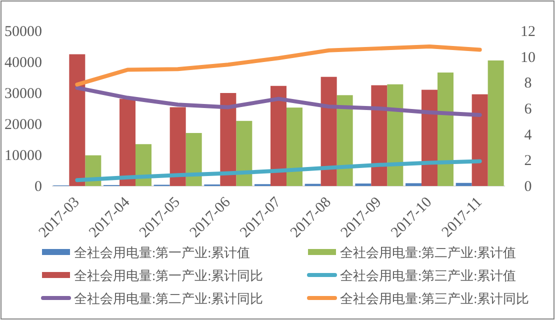  I want to click on legend-label: 全社会用电量:第三产业:累计同比, so click(435, 298).